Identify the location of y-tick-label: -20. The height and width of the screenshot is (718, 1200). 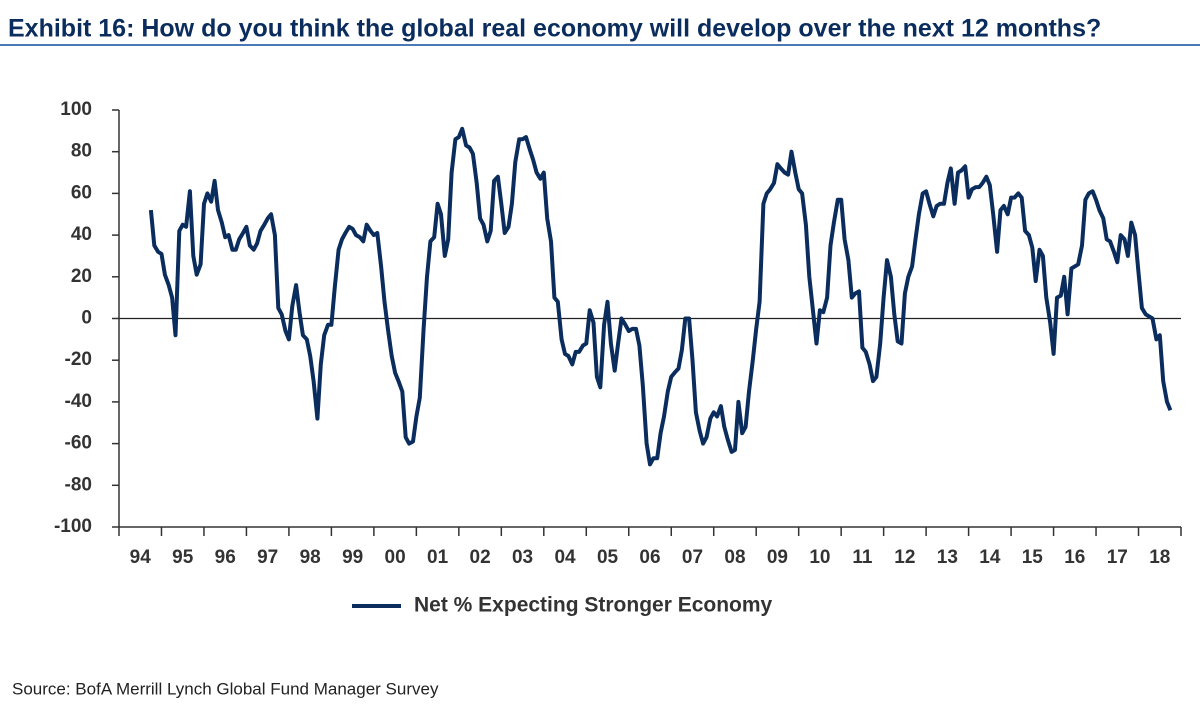
(78, 359).